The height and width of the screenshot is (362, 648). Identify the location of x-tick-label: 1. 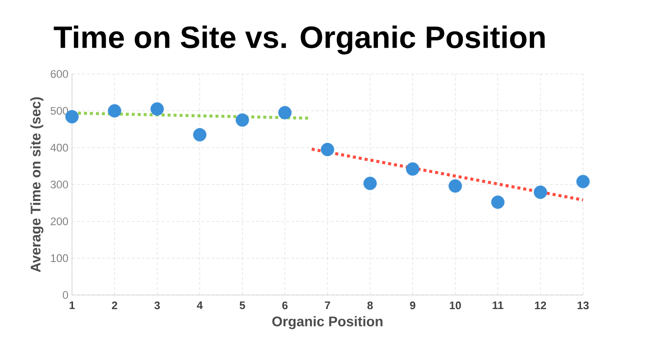
(72, 306).